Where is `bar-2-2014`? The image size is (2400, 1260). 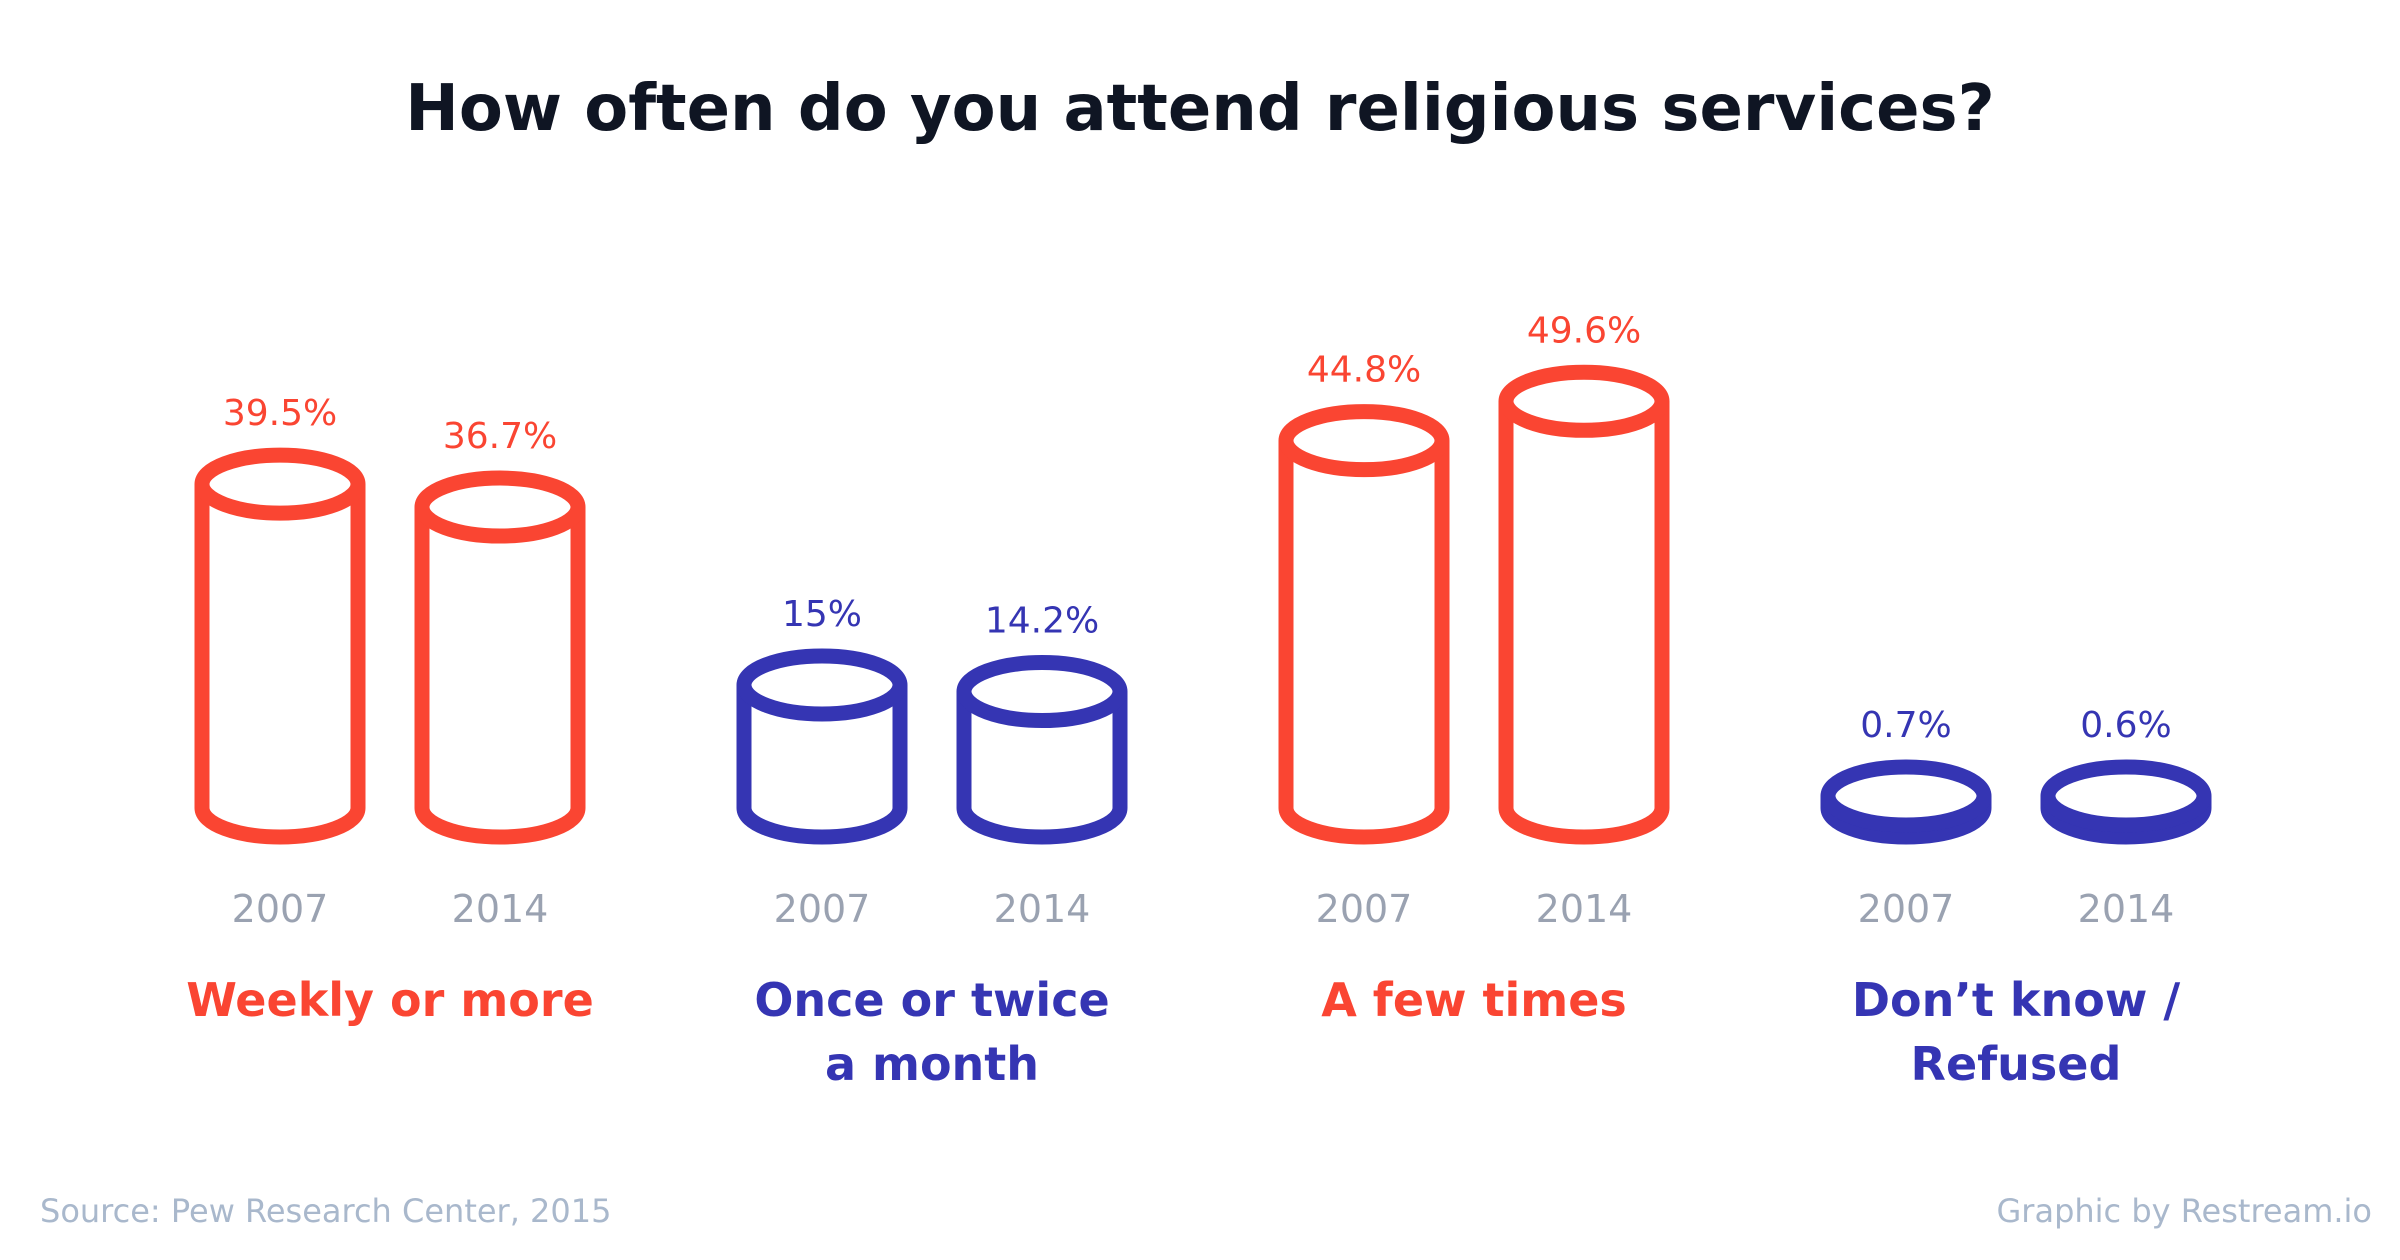
bar-2-2014 is located at coordinates (1584, 604).